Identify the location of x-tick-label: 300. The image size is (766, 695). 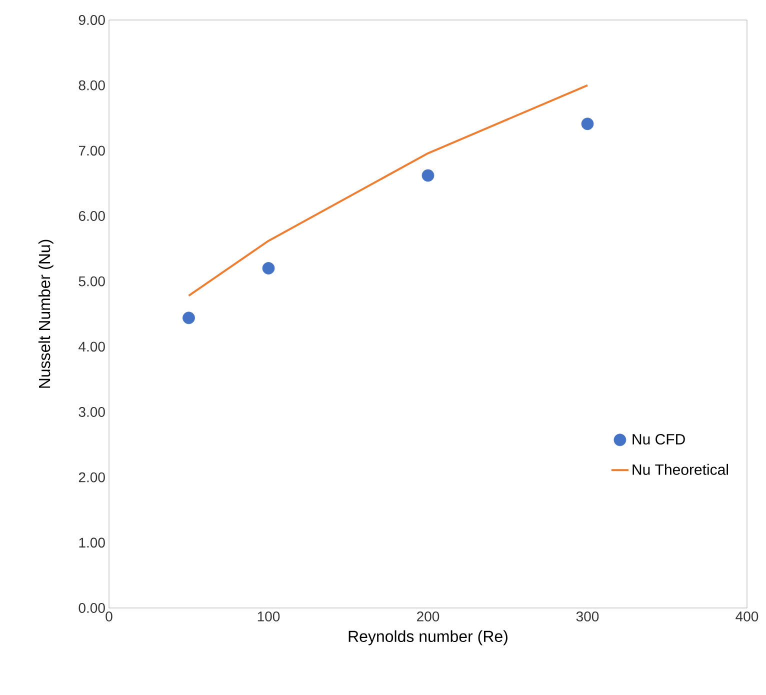
(587, 617).